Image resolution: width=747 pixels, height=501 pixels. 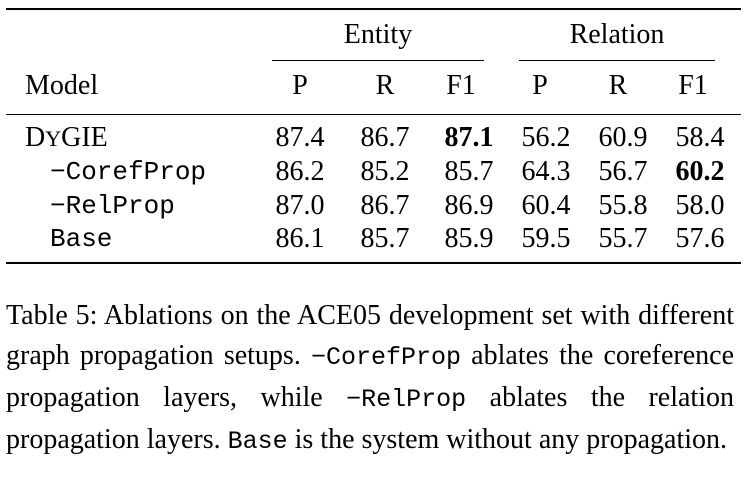 I want to click on column-header-model: Model, so click(x=62, y=85).